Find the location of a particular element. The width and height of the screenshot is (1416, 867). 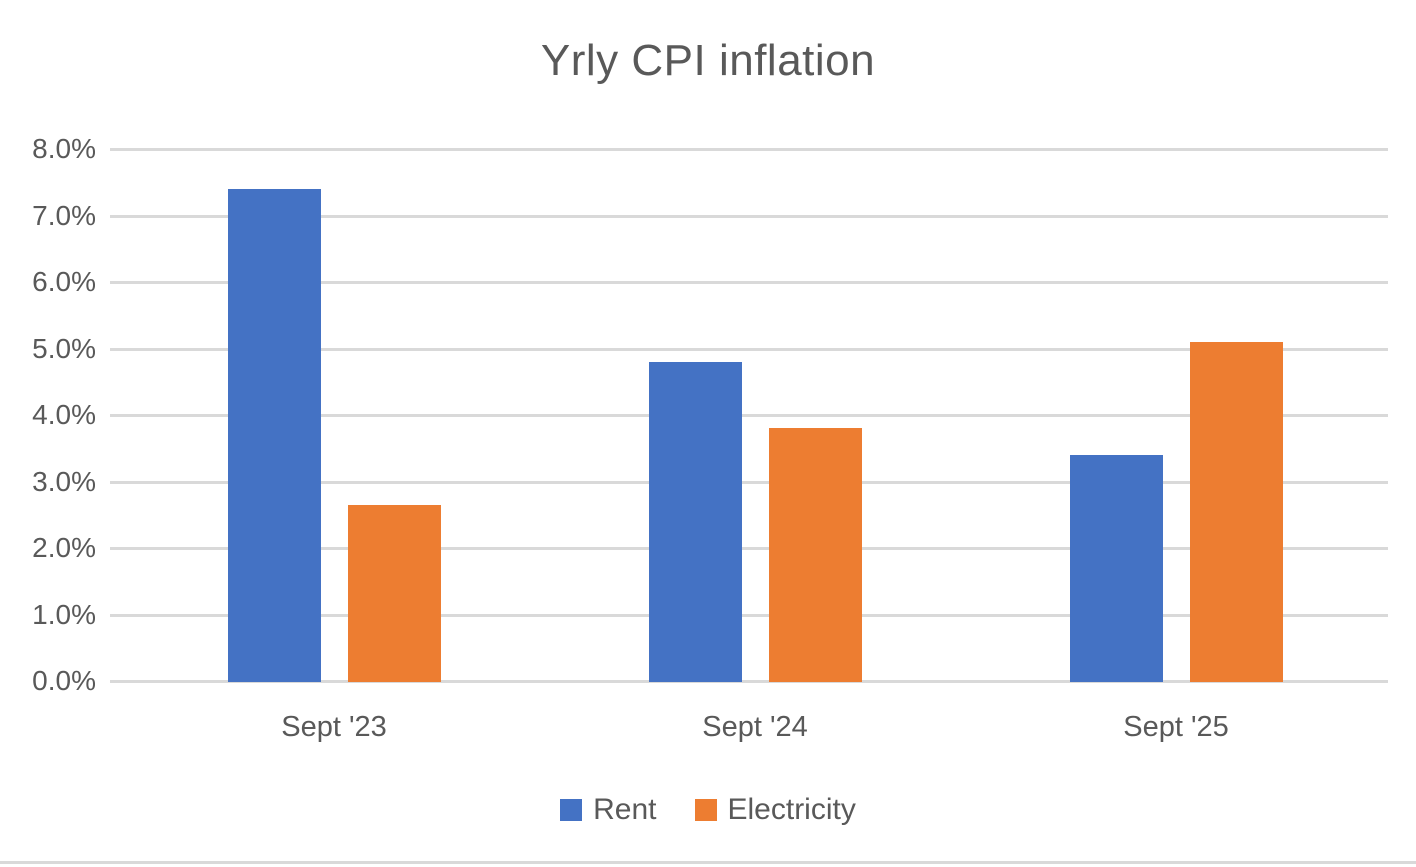

chart-title: Yrly CPI inflation is located at coordinates (708, 60).